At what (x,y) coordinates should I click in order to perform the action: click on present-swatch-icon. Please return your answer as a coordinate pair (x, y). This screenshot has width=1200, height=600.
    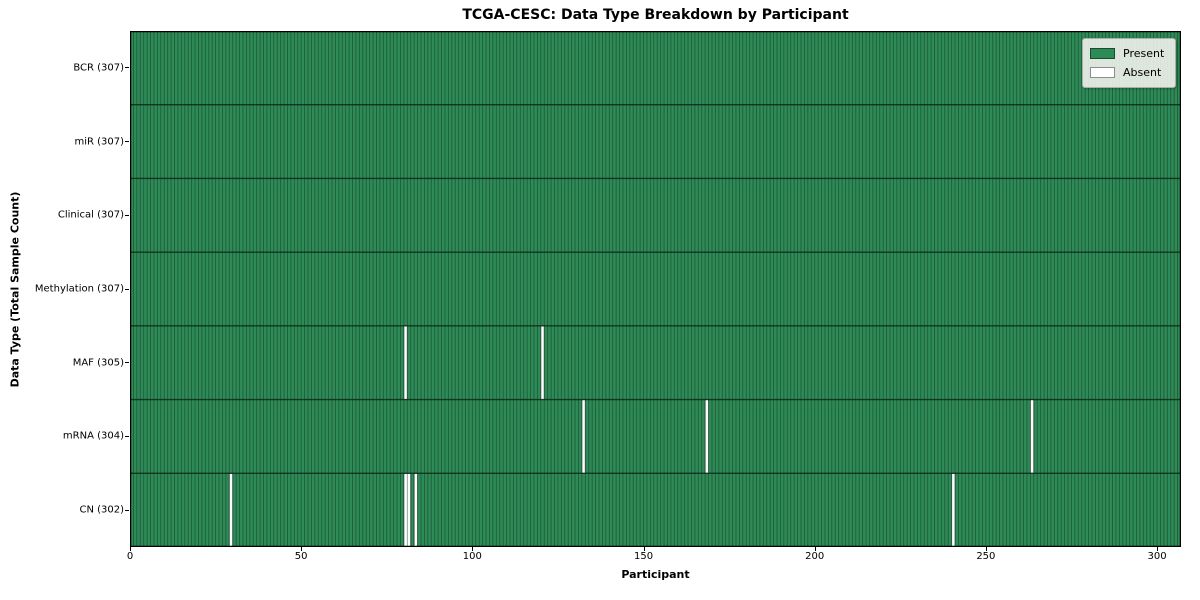
    Looking at the image, I should click on (1102, 53).